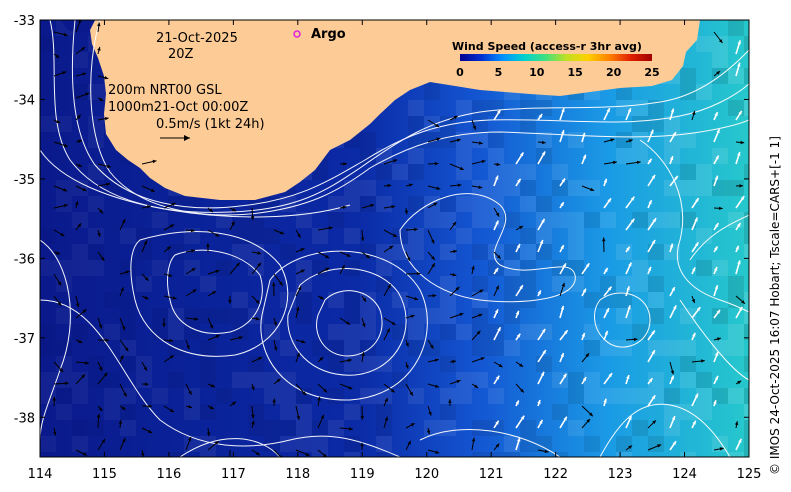 The height and width of the screenshot is (492, 791). Describe the element at coordinates (178, 107) in the screenshot. I see `contour-time-label: 1000m21-Oct 00:00Z` at that location.